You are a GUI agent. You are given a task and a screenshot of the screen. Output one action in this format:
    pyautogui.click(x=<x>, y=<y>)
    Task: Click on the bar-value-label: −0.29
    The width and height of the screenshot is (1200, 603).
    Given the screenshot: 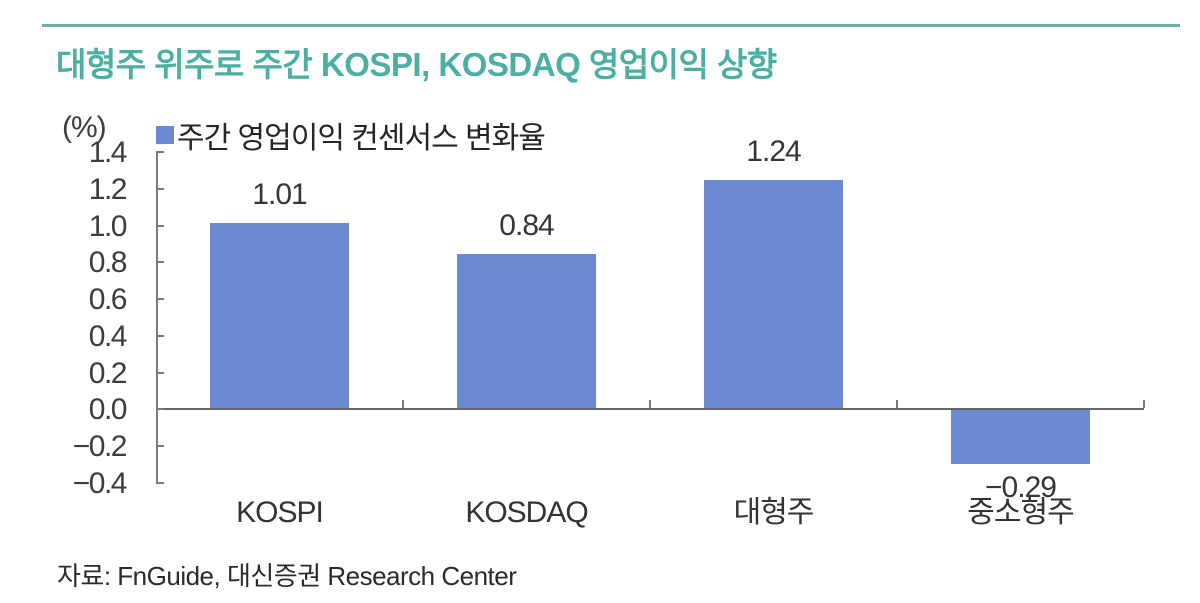 What is the action you would take?
    pyautogui.click(x=1021, y=487)
    